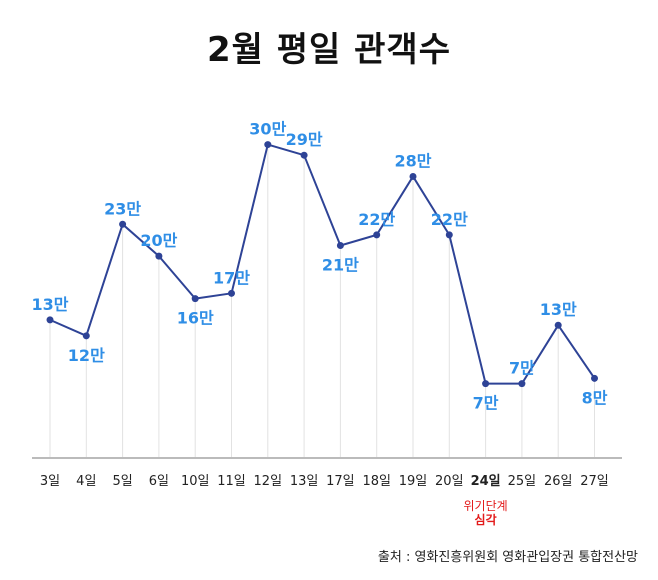 This screenshot has width=658, height=580. What do you see at coordinates (486, 481) in the screenshot?
I see `x-tick-label: 24일` at bounding box center [486, 481].